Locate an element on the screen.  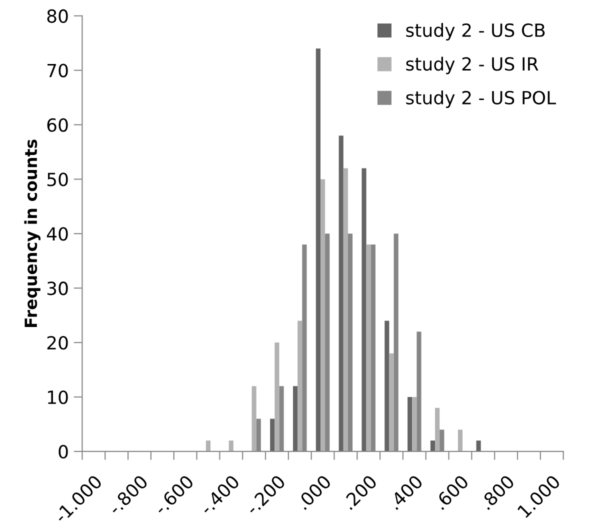
y-tick-label: 20 is located at coordinates (57, 343).